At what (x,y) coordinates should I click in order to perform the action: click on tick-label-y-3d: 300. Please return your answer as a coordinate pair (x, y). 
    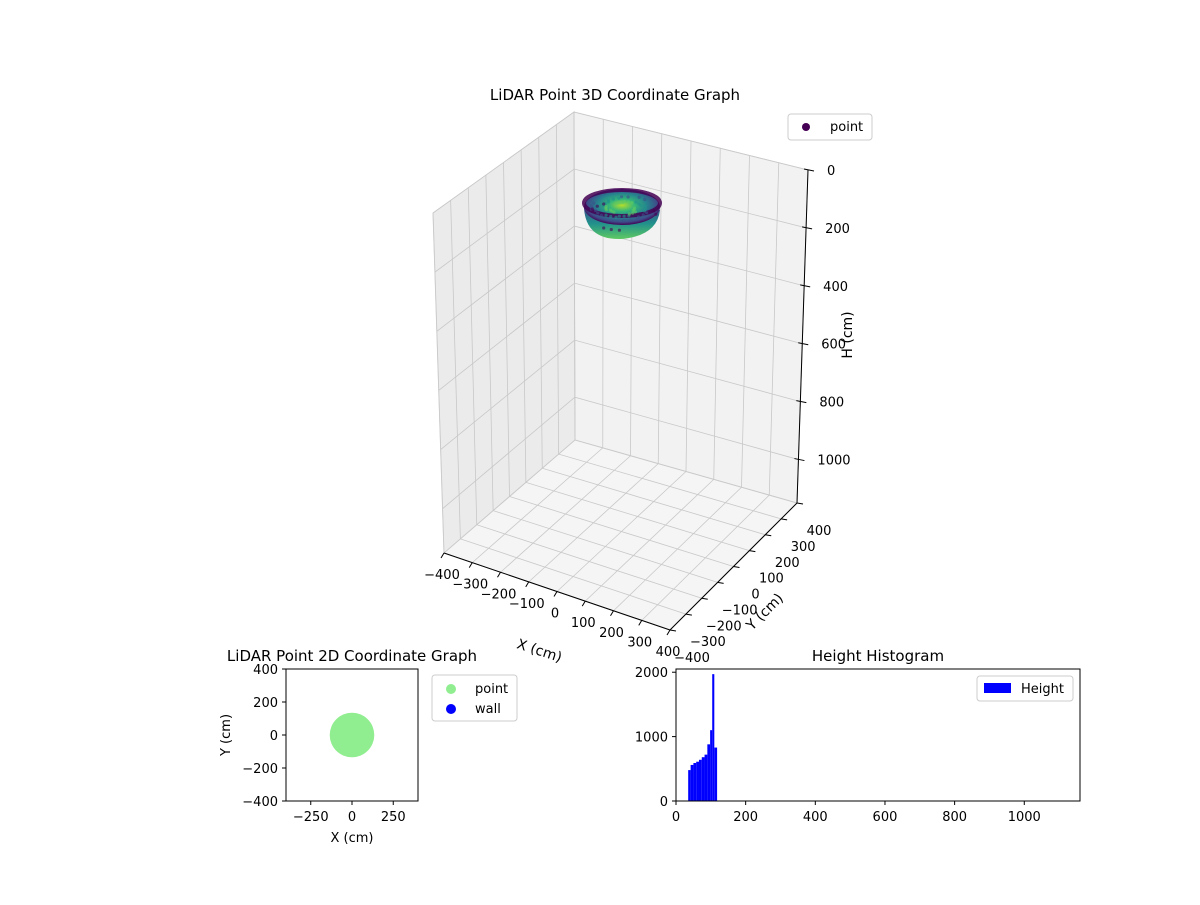
    Looking at the image, I should click on (803, 547).